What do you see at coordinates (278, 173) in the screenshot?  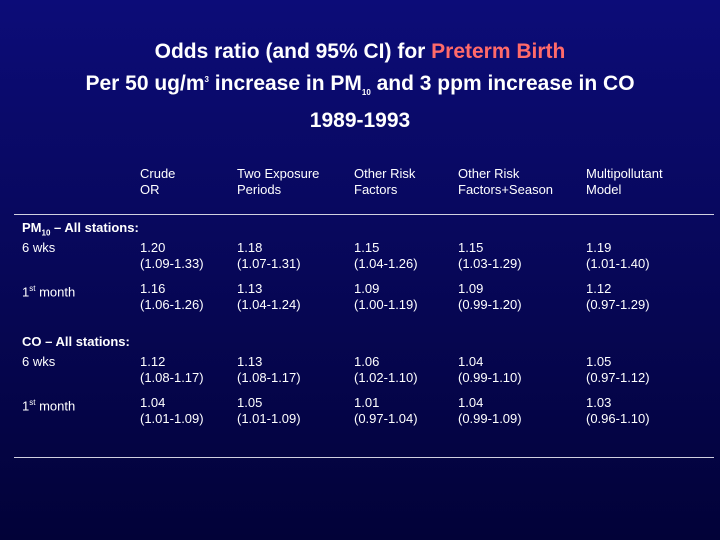 I see `header-line: Two Exposure` at bounding box center [278, 173].